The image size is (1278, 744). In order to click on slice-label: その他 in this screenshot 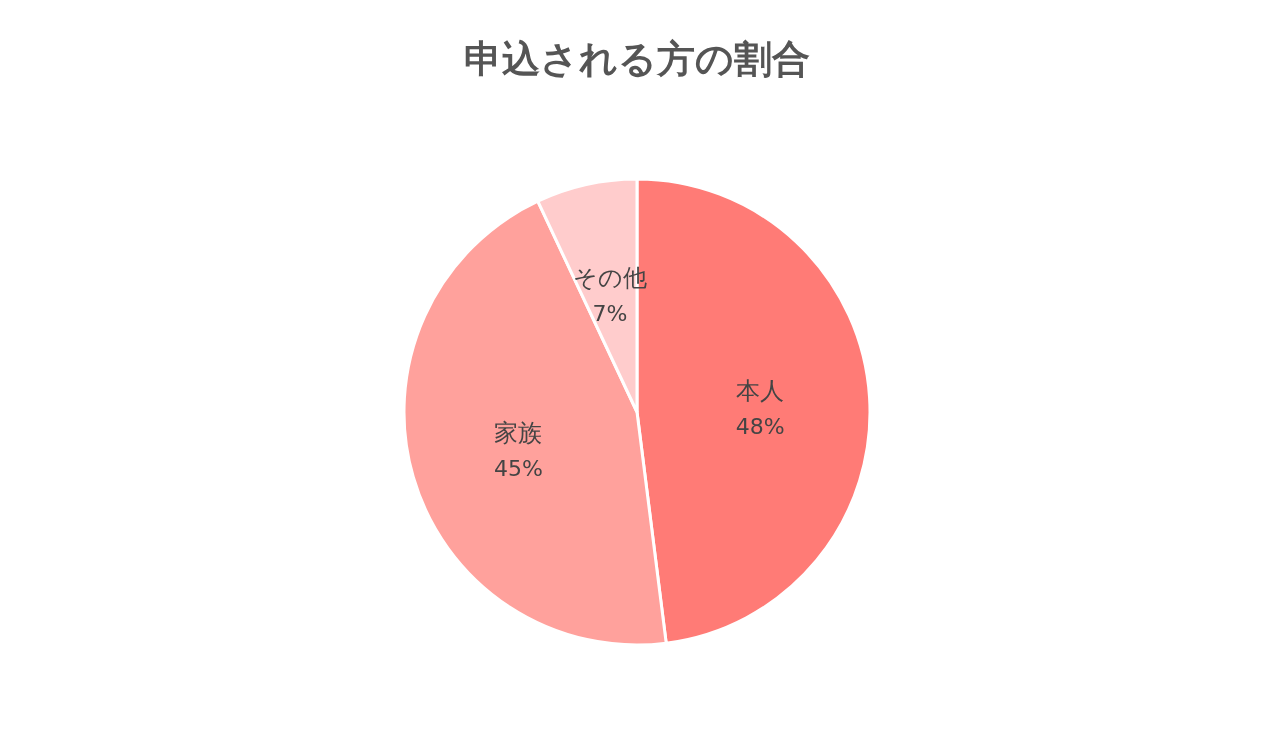, I will do `click(610, 278)`.